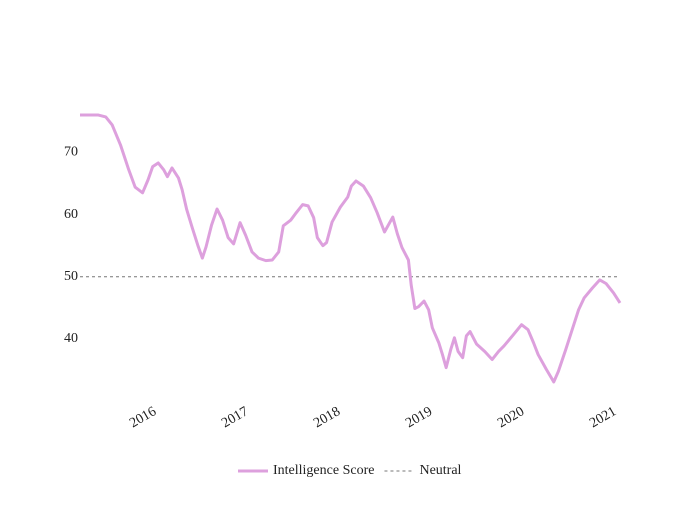  What do you see at coordinates (143, 417) in the screenshot?
I see `x-tick-label: 2016` at bounding box center [143, 417].